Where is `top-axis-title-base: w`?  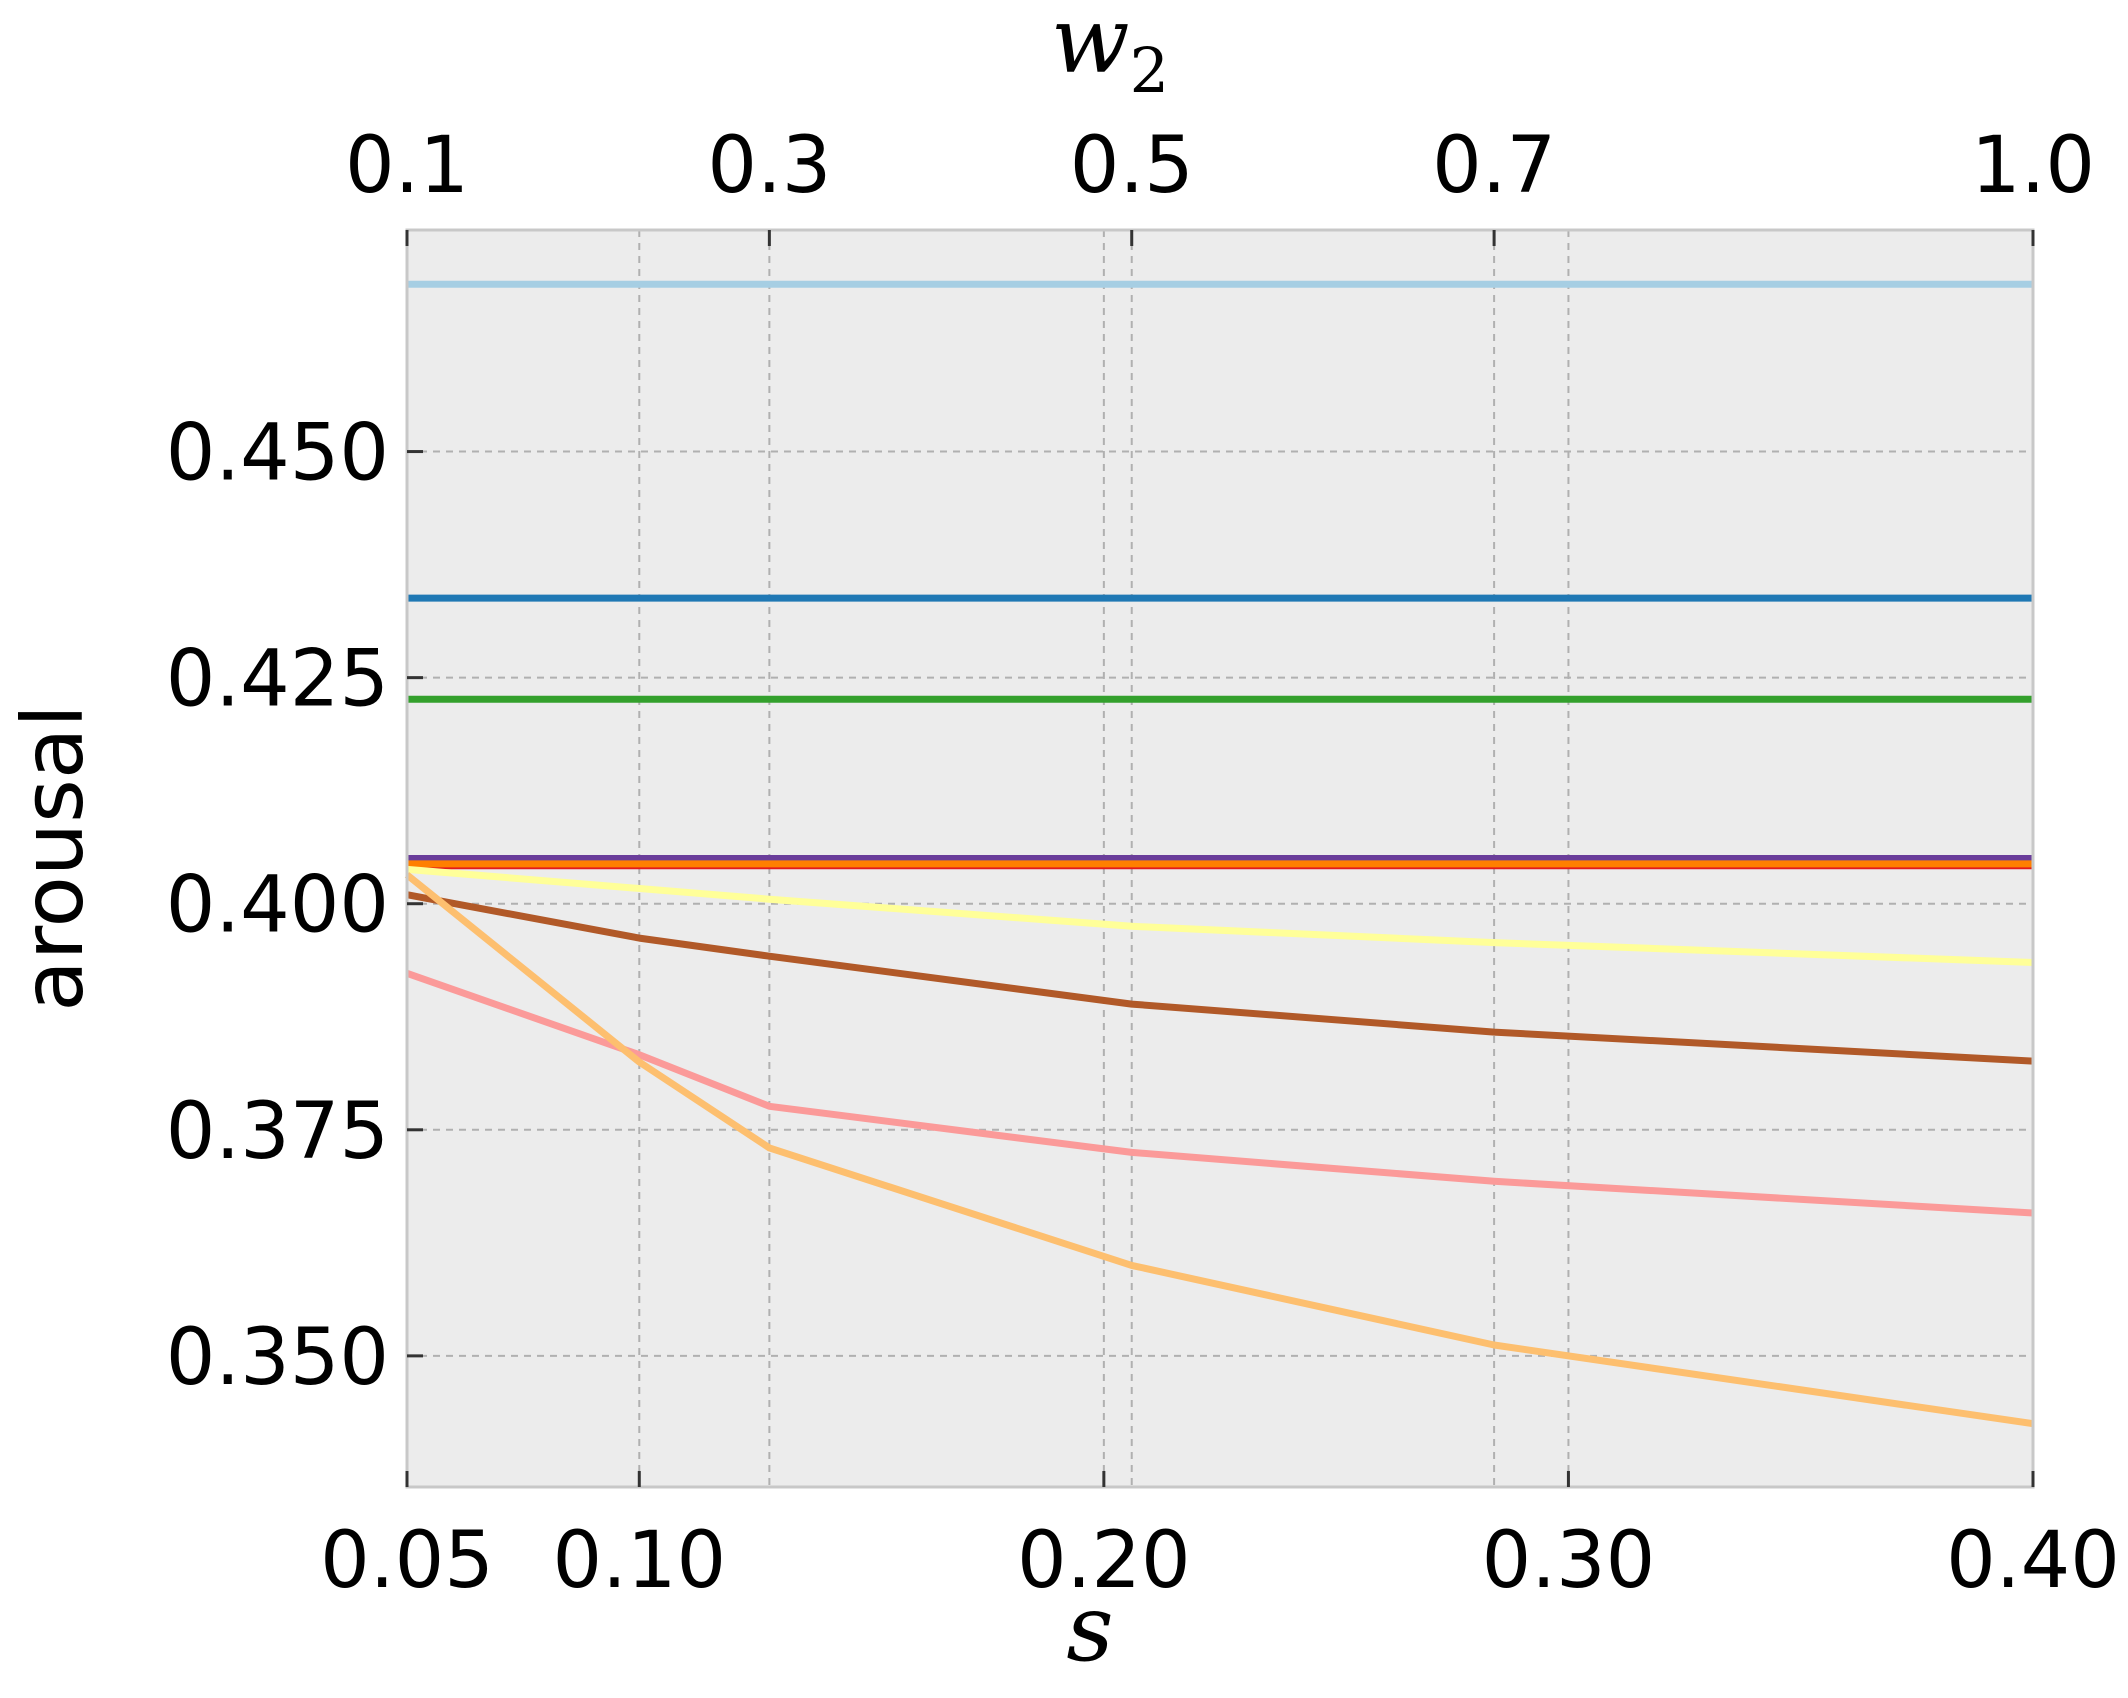
top-axis-title-base: w is located at coordinates (1090, 47).